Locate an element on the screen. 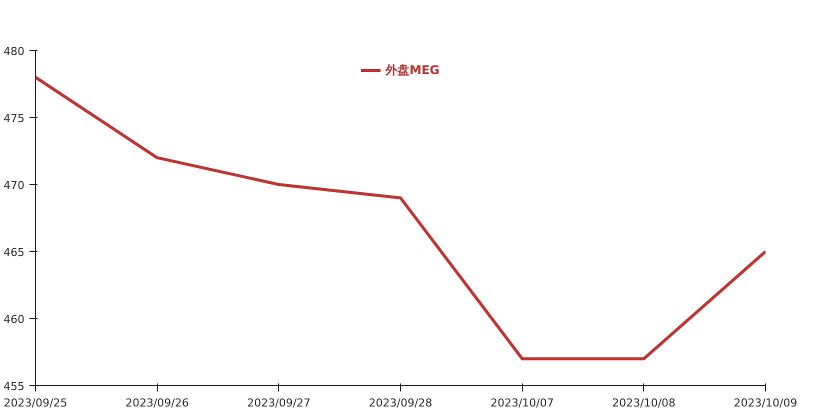 Image resolution: width=818 pixels, height=419 pixels. x-tick-label: 2023/09/26 is located at coordinates (157, 403).